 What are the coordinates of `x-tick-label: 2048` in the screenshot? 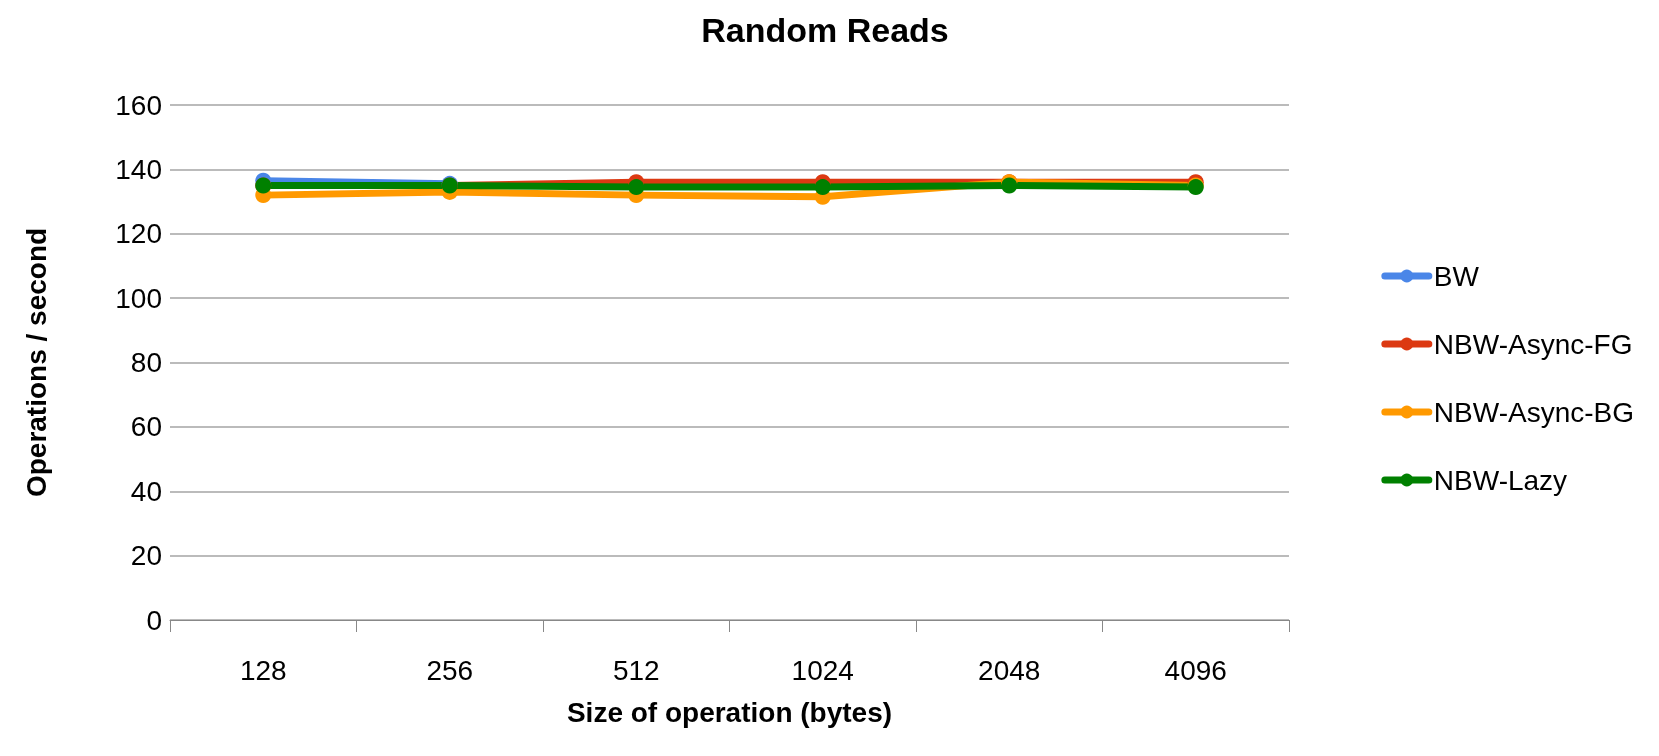 It's located at (1009, 670).